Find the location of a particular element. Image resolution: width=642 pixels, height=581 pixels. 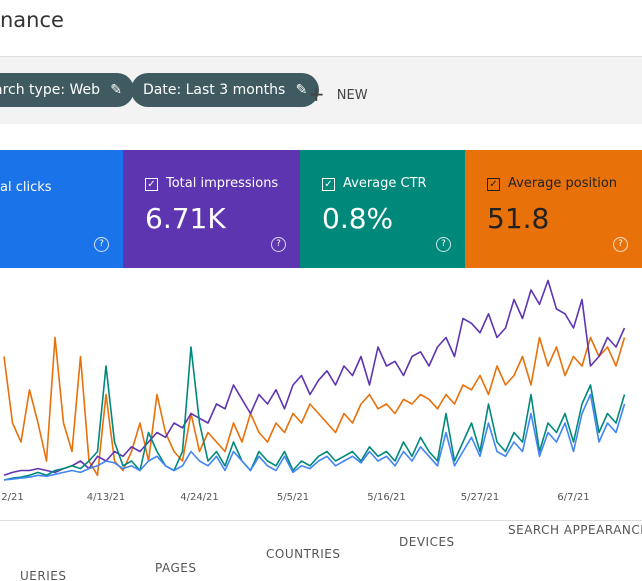

x-tick-label: 5/5/21 is located at coordinates (293, 497).